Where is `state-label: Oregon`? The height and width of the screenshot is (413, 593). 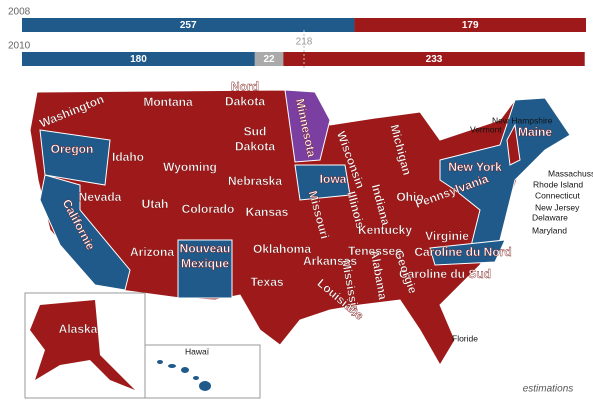 state-label: Oregon is located at coordinates (71, 149).